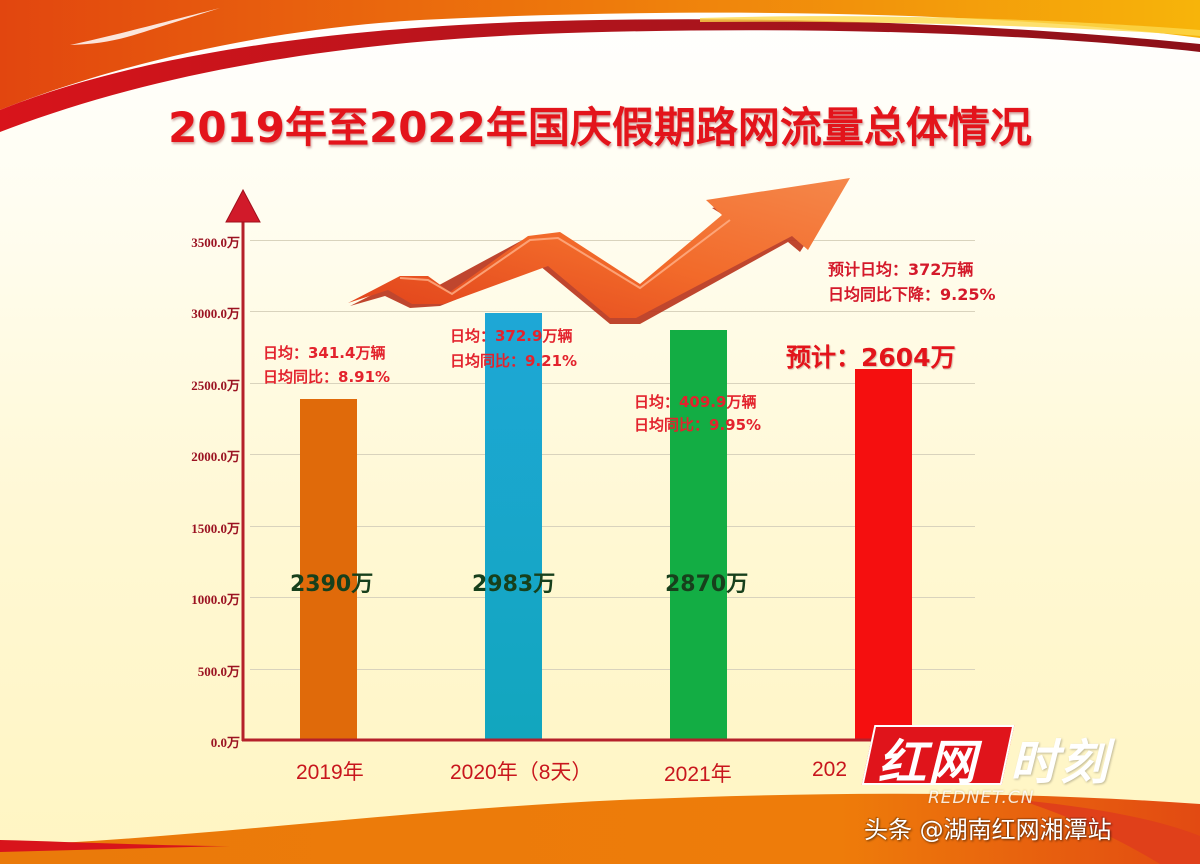  I want to click on ytick-3000: 3000.0万, so click(215, 313).